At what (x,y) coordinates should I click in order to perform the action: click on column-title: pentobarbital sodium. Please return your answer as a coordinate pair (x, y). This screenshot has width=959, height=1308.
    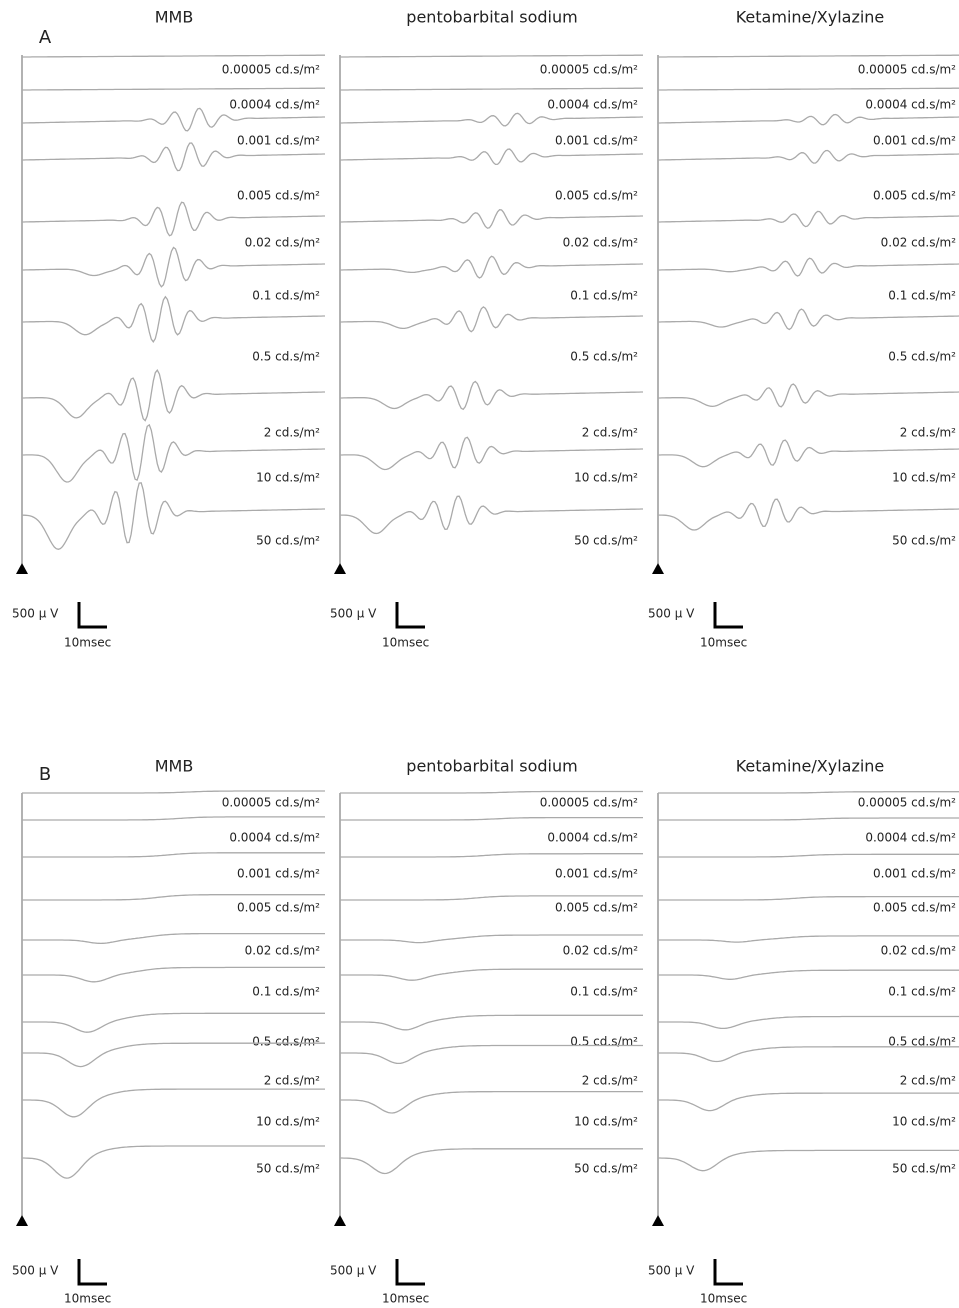
    Looking at the image, I should click on (491, 766).